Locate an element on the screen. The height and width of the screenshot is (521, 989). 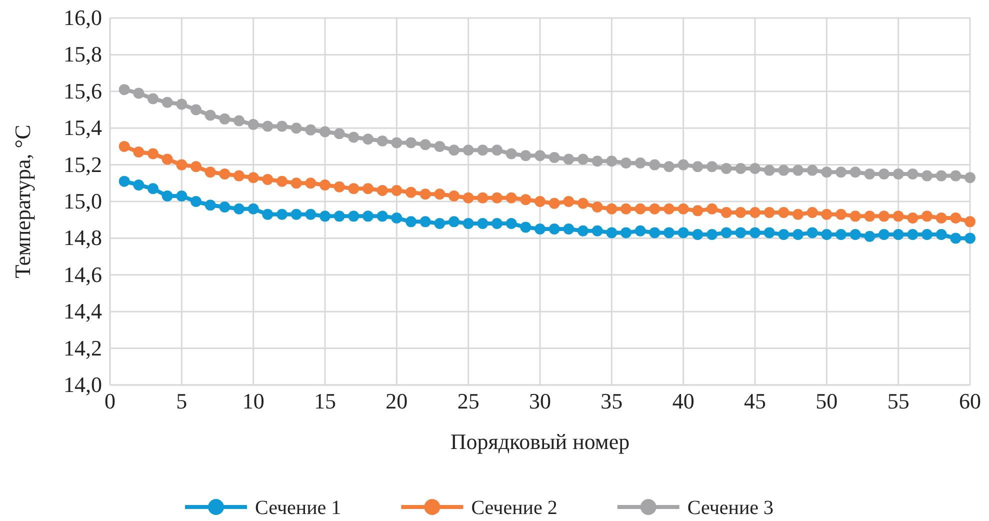
y-tick-label: 15,2 is located at coordinates (83, 164).